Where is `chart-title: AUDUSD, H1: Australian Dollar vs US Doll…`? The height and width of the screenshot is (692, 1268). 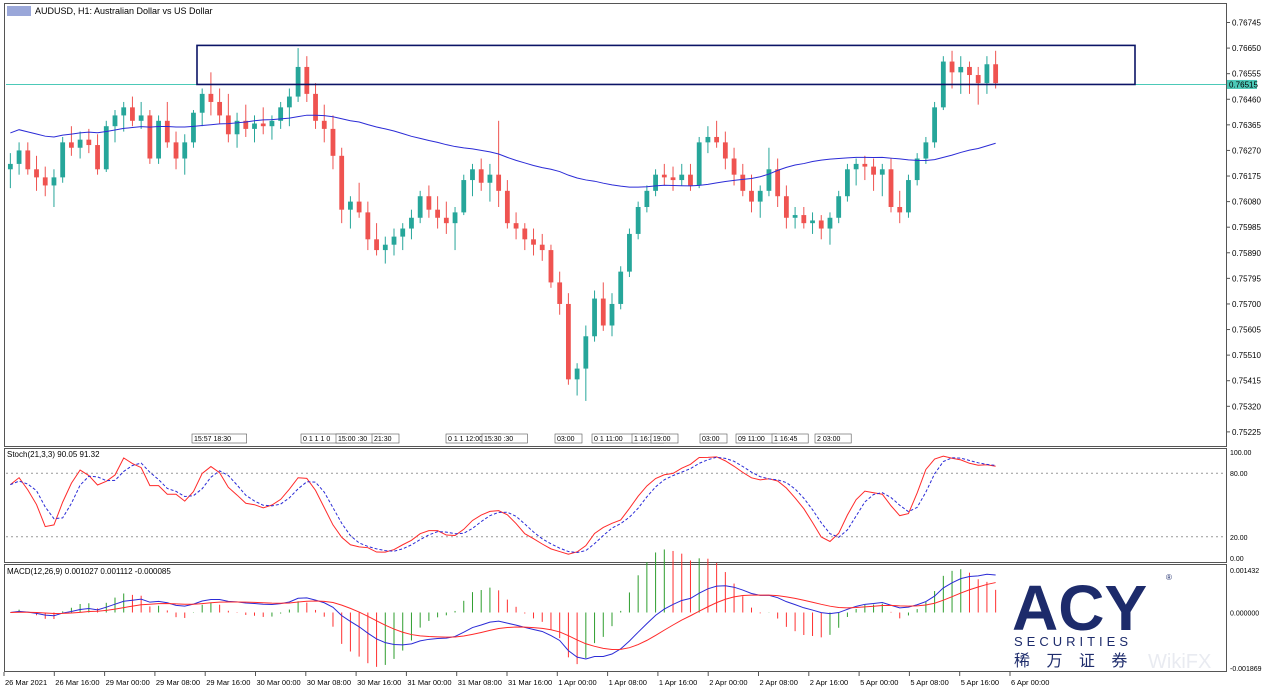 chart-title: AUDUSD, H1: Australian Dollar vs US Doll… is located at coordinates (124, 11).